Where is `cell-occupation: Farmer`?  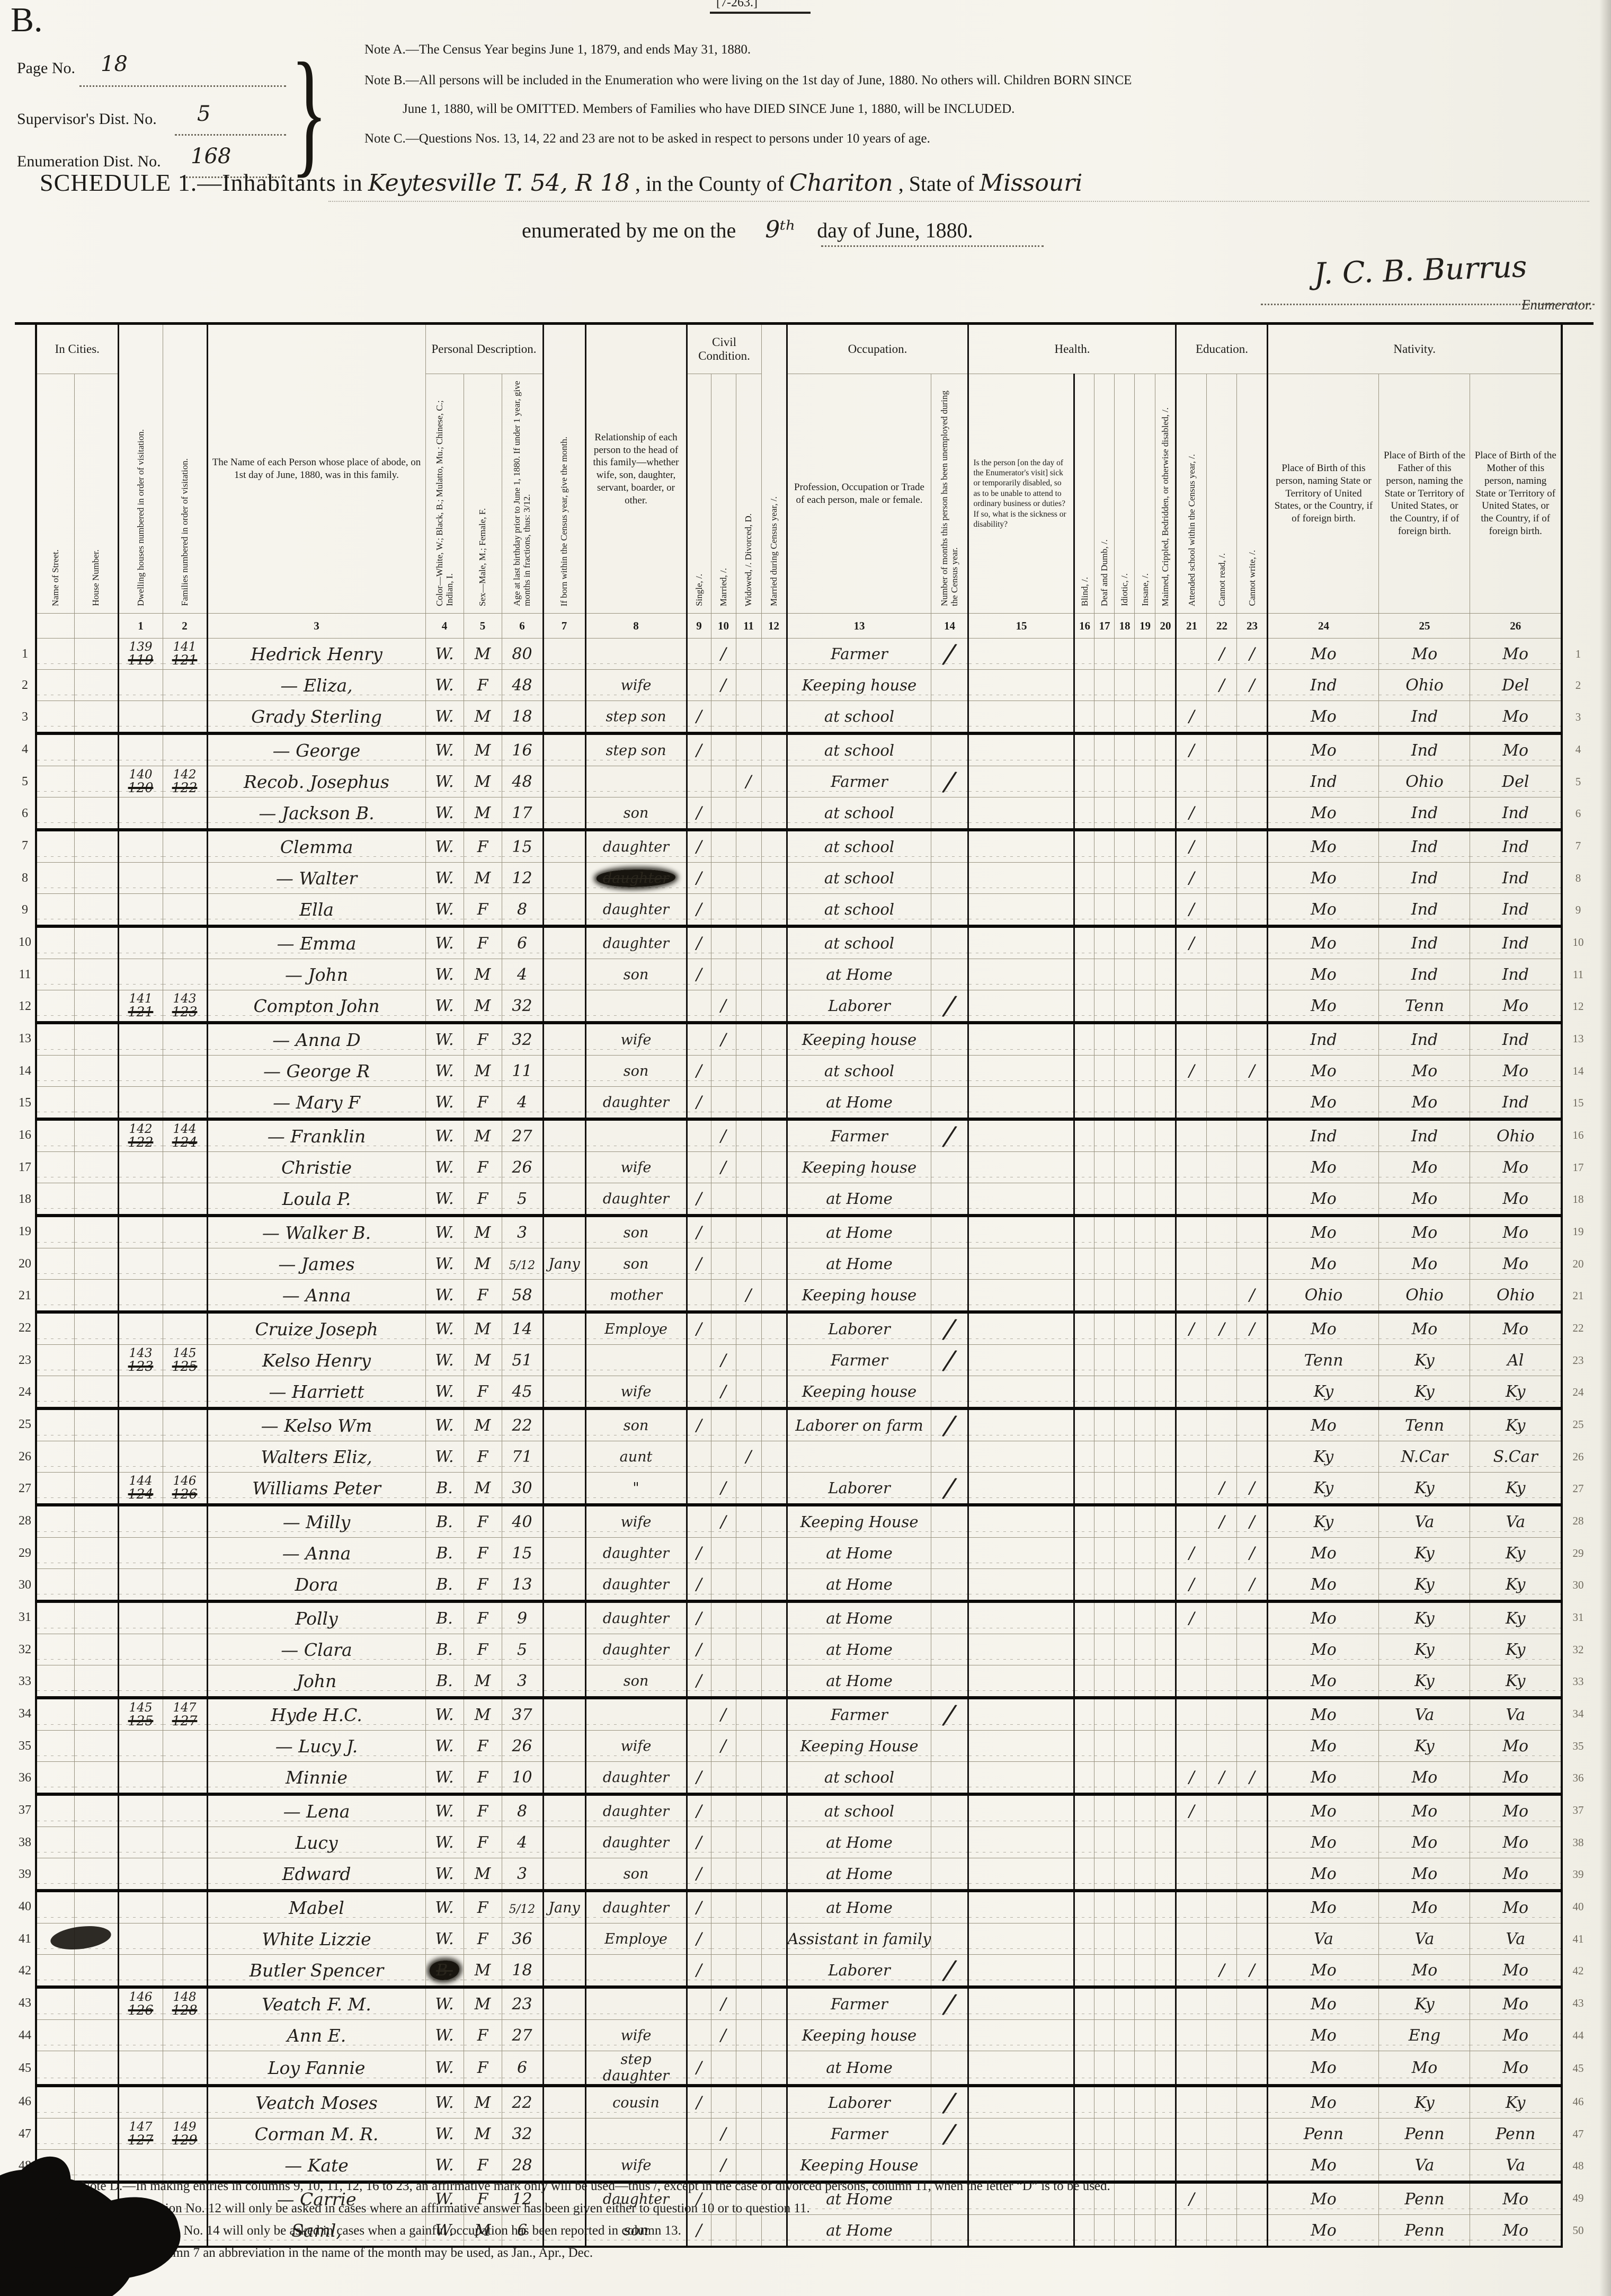 cell-occupation: Farmer is located at coordinates (859, 1135).